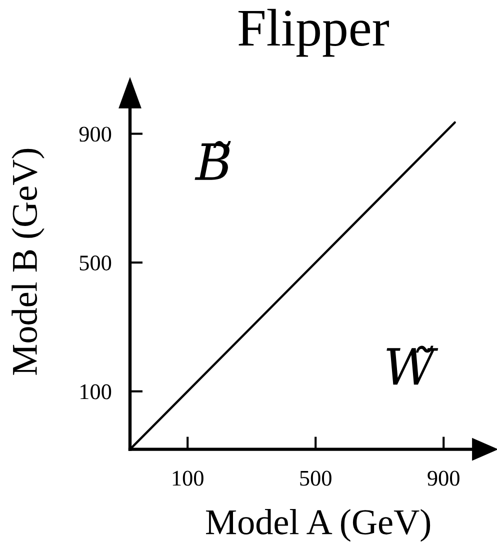 Image resolution: width=497 pixels, height=544 pixels. What do you see at coordinates (96, 392) in the screenshot?
I see `y-tick-label: 100` at bounding box center [96, 392].